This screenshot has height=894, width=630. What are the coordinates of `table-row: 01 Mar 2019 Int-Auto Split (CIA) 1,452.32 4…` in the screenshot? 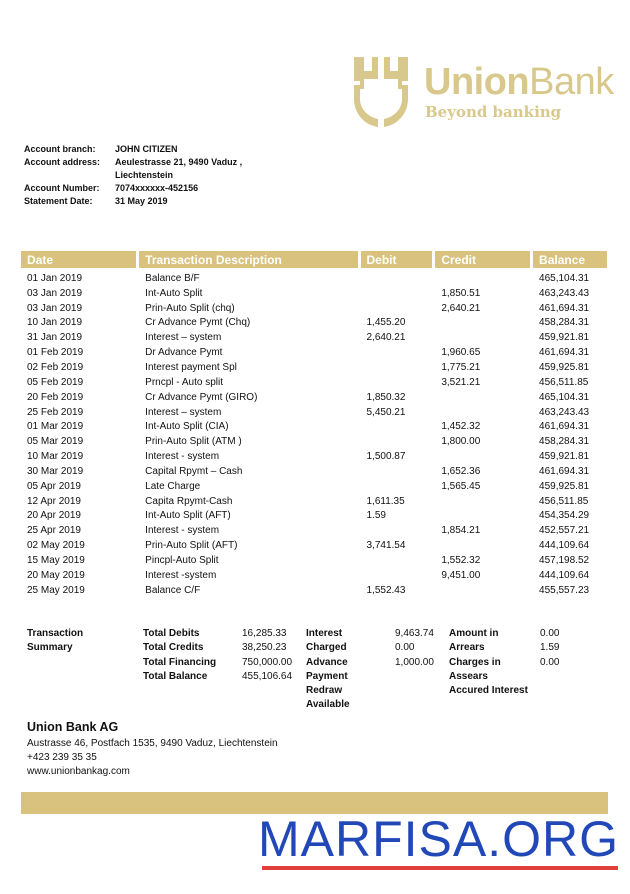 It's located at (314, 427).